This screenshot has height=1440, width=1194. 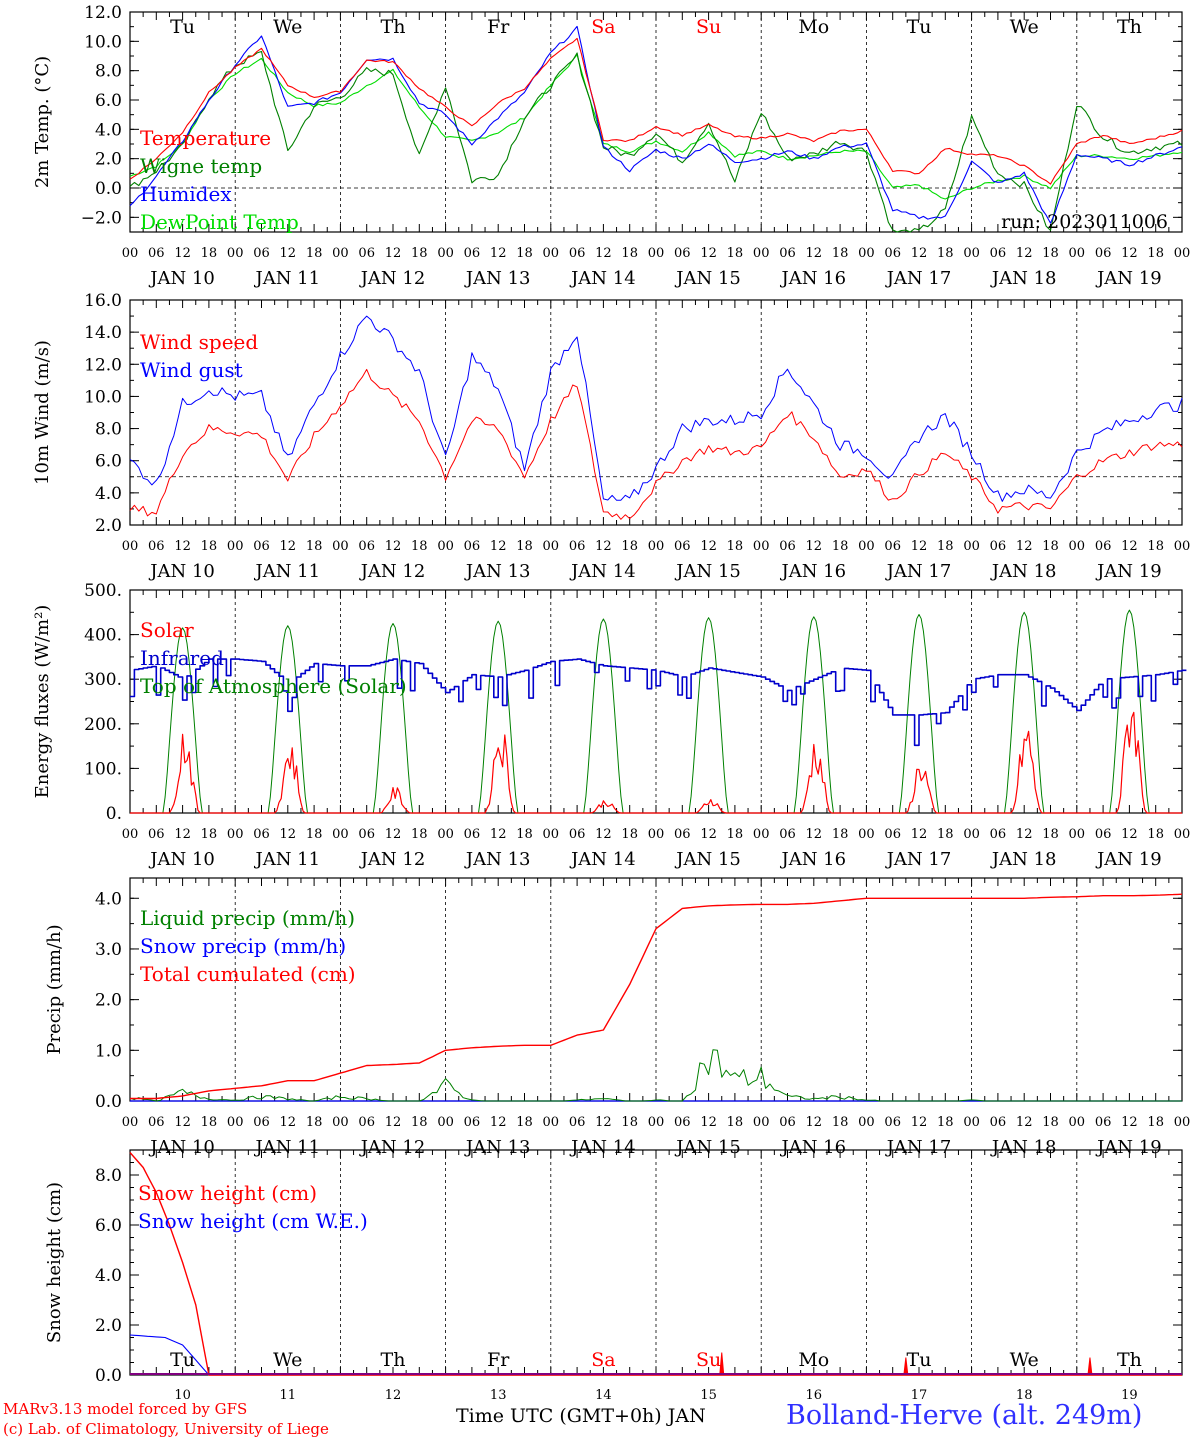 What do you see at coordinates (603, 1360) in the screenshot?
I see `day-label: Sa` at bounding box center [603, 1360].